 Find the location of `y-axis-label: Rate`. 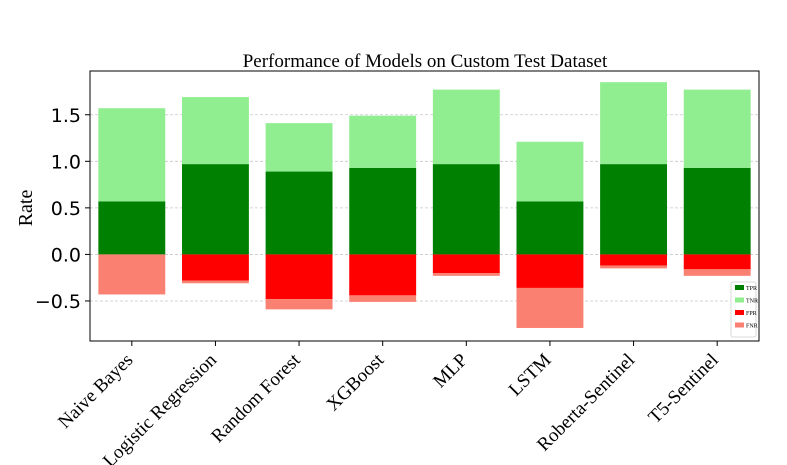

y-axis-label: Rate is located at coordinates (26, 208).